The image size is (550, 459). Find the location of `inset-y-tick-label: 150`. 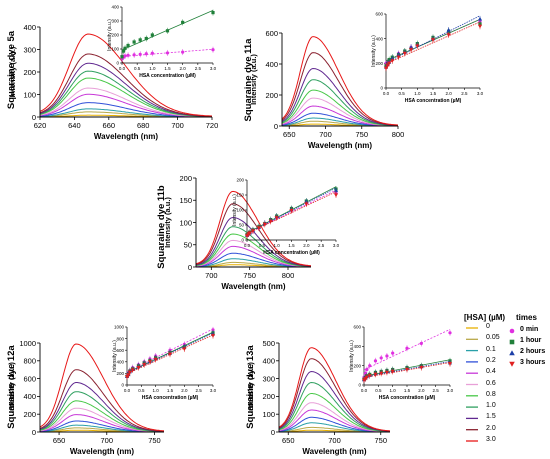

inset-y-tick-label: 150 is located at coordinates (240, 195).